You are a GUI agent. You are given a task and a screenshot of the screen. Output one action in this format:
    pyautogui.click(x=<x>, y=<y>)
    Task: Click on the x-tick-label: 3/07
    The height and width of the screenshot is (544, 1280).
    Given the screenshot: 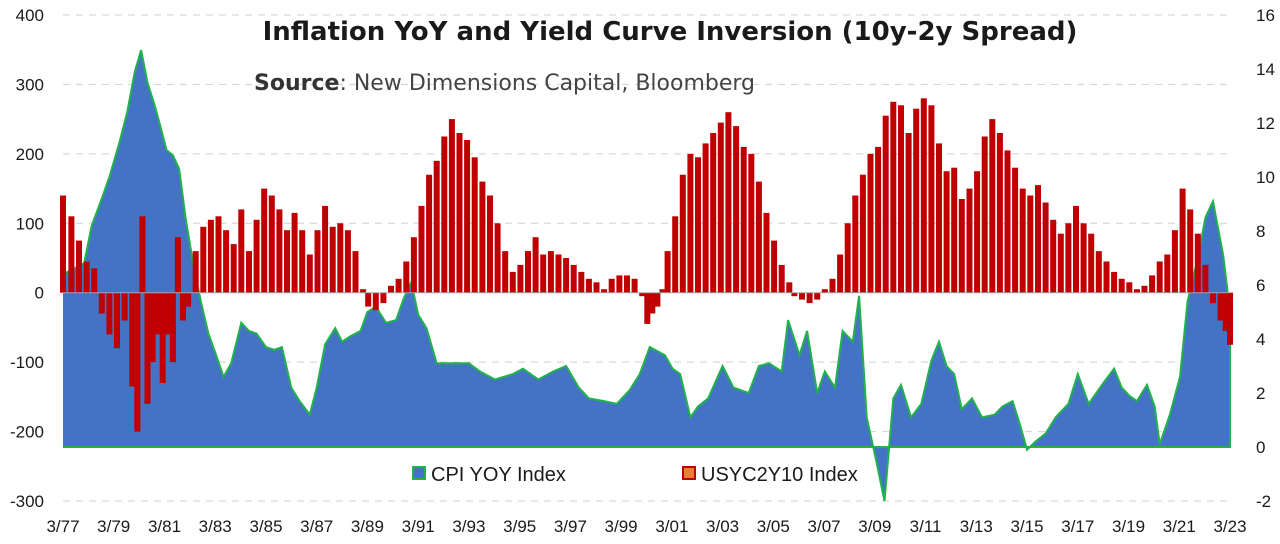 What is the action you would take?
    pyautogui.click(x=824, y=526)
    